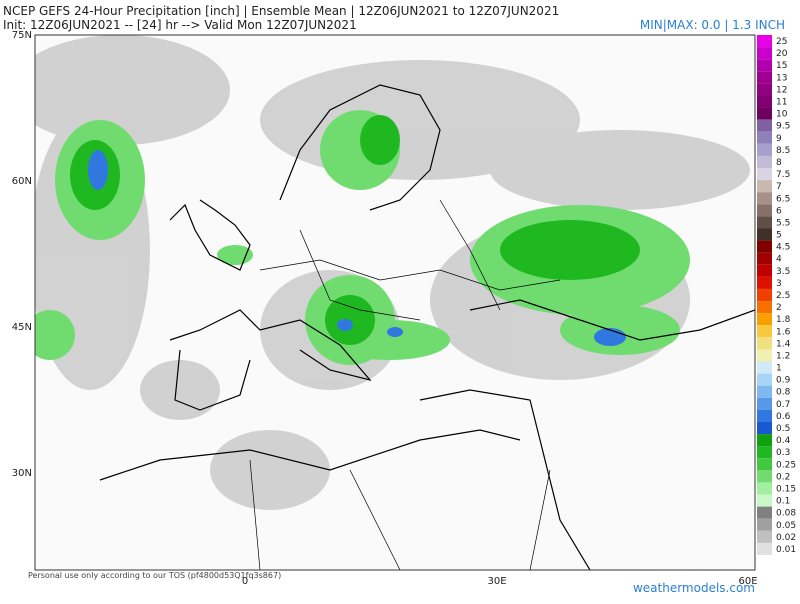  What do you see at coordinates (783, 199) in the screenshot?
I see `colorbar-label: 6.5` at bounding box center [783, 199].